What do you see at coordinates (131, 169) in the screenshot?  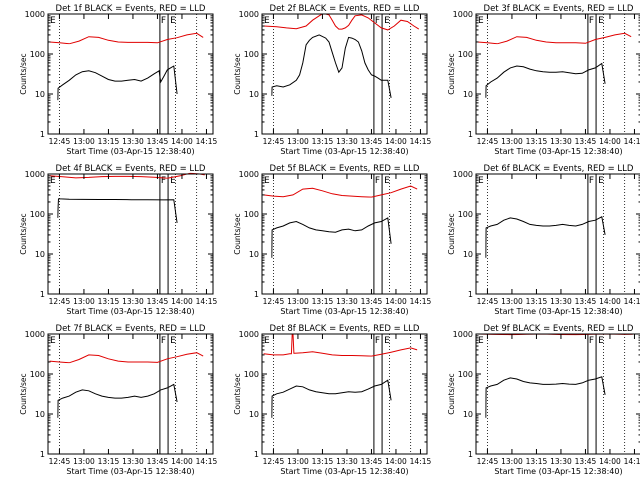 I see `chart-title: Det 4f BLACK = Events, RED = LLD` at bounding box center [131, 169].